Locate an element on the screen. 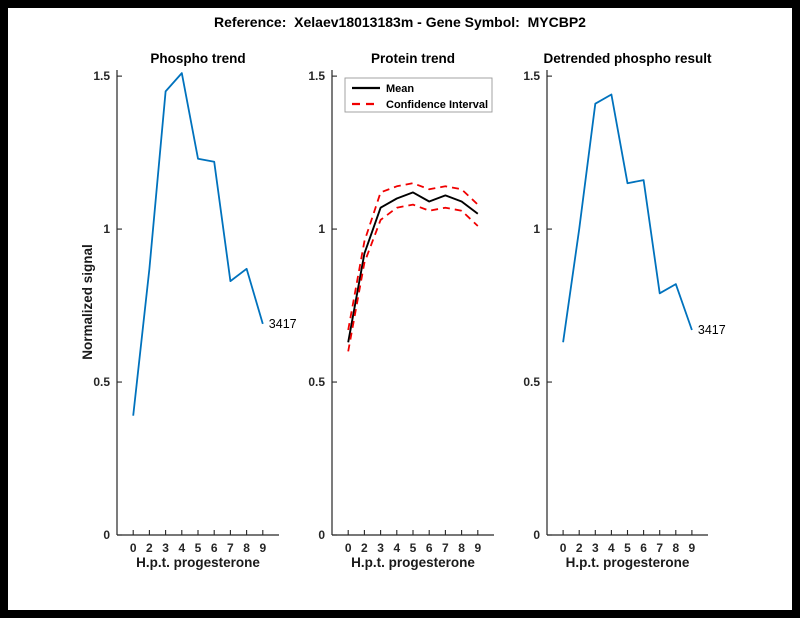 Image resolution: width=800 pixels, height=618 pixels. subplot-1-y-tick-label: 1 is located at coordinates (321, 229).